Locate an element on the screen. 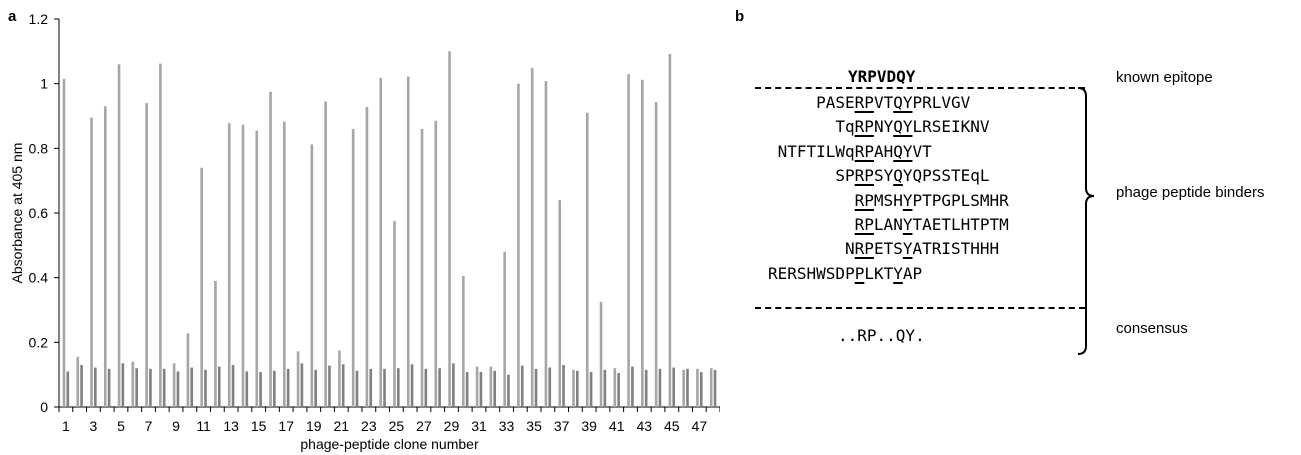  x-tick-label: 23 is located at coordinates (369, 426).